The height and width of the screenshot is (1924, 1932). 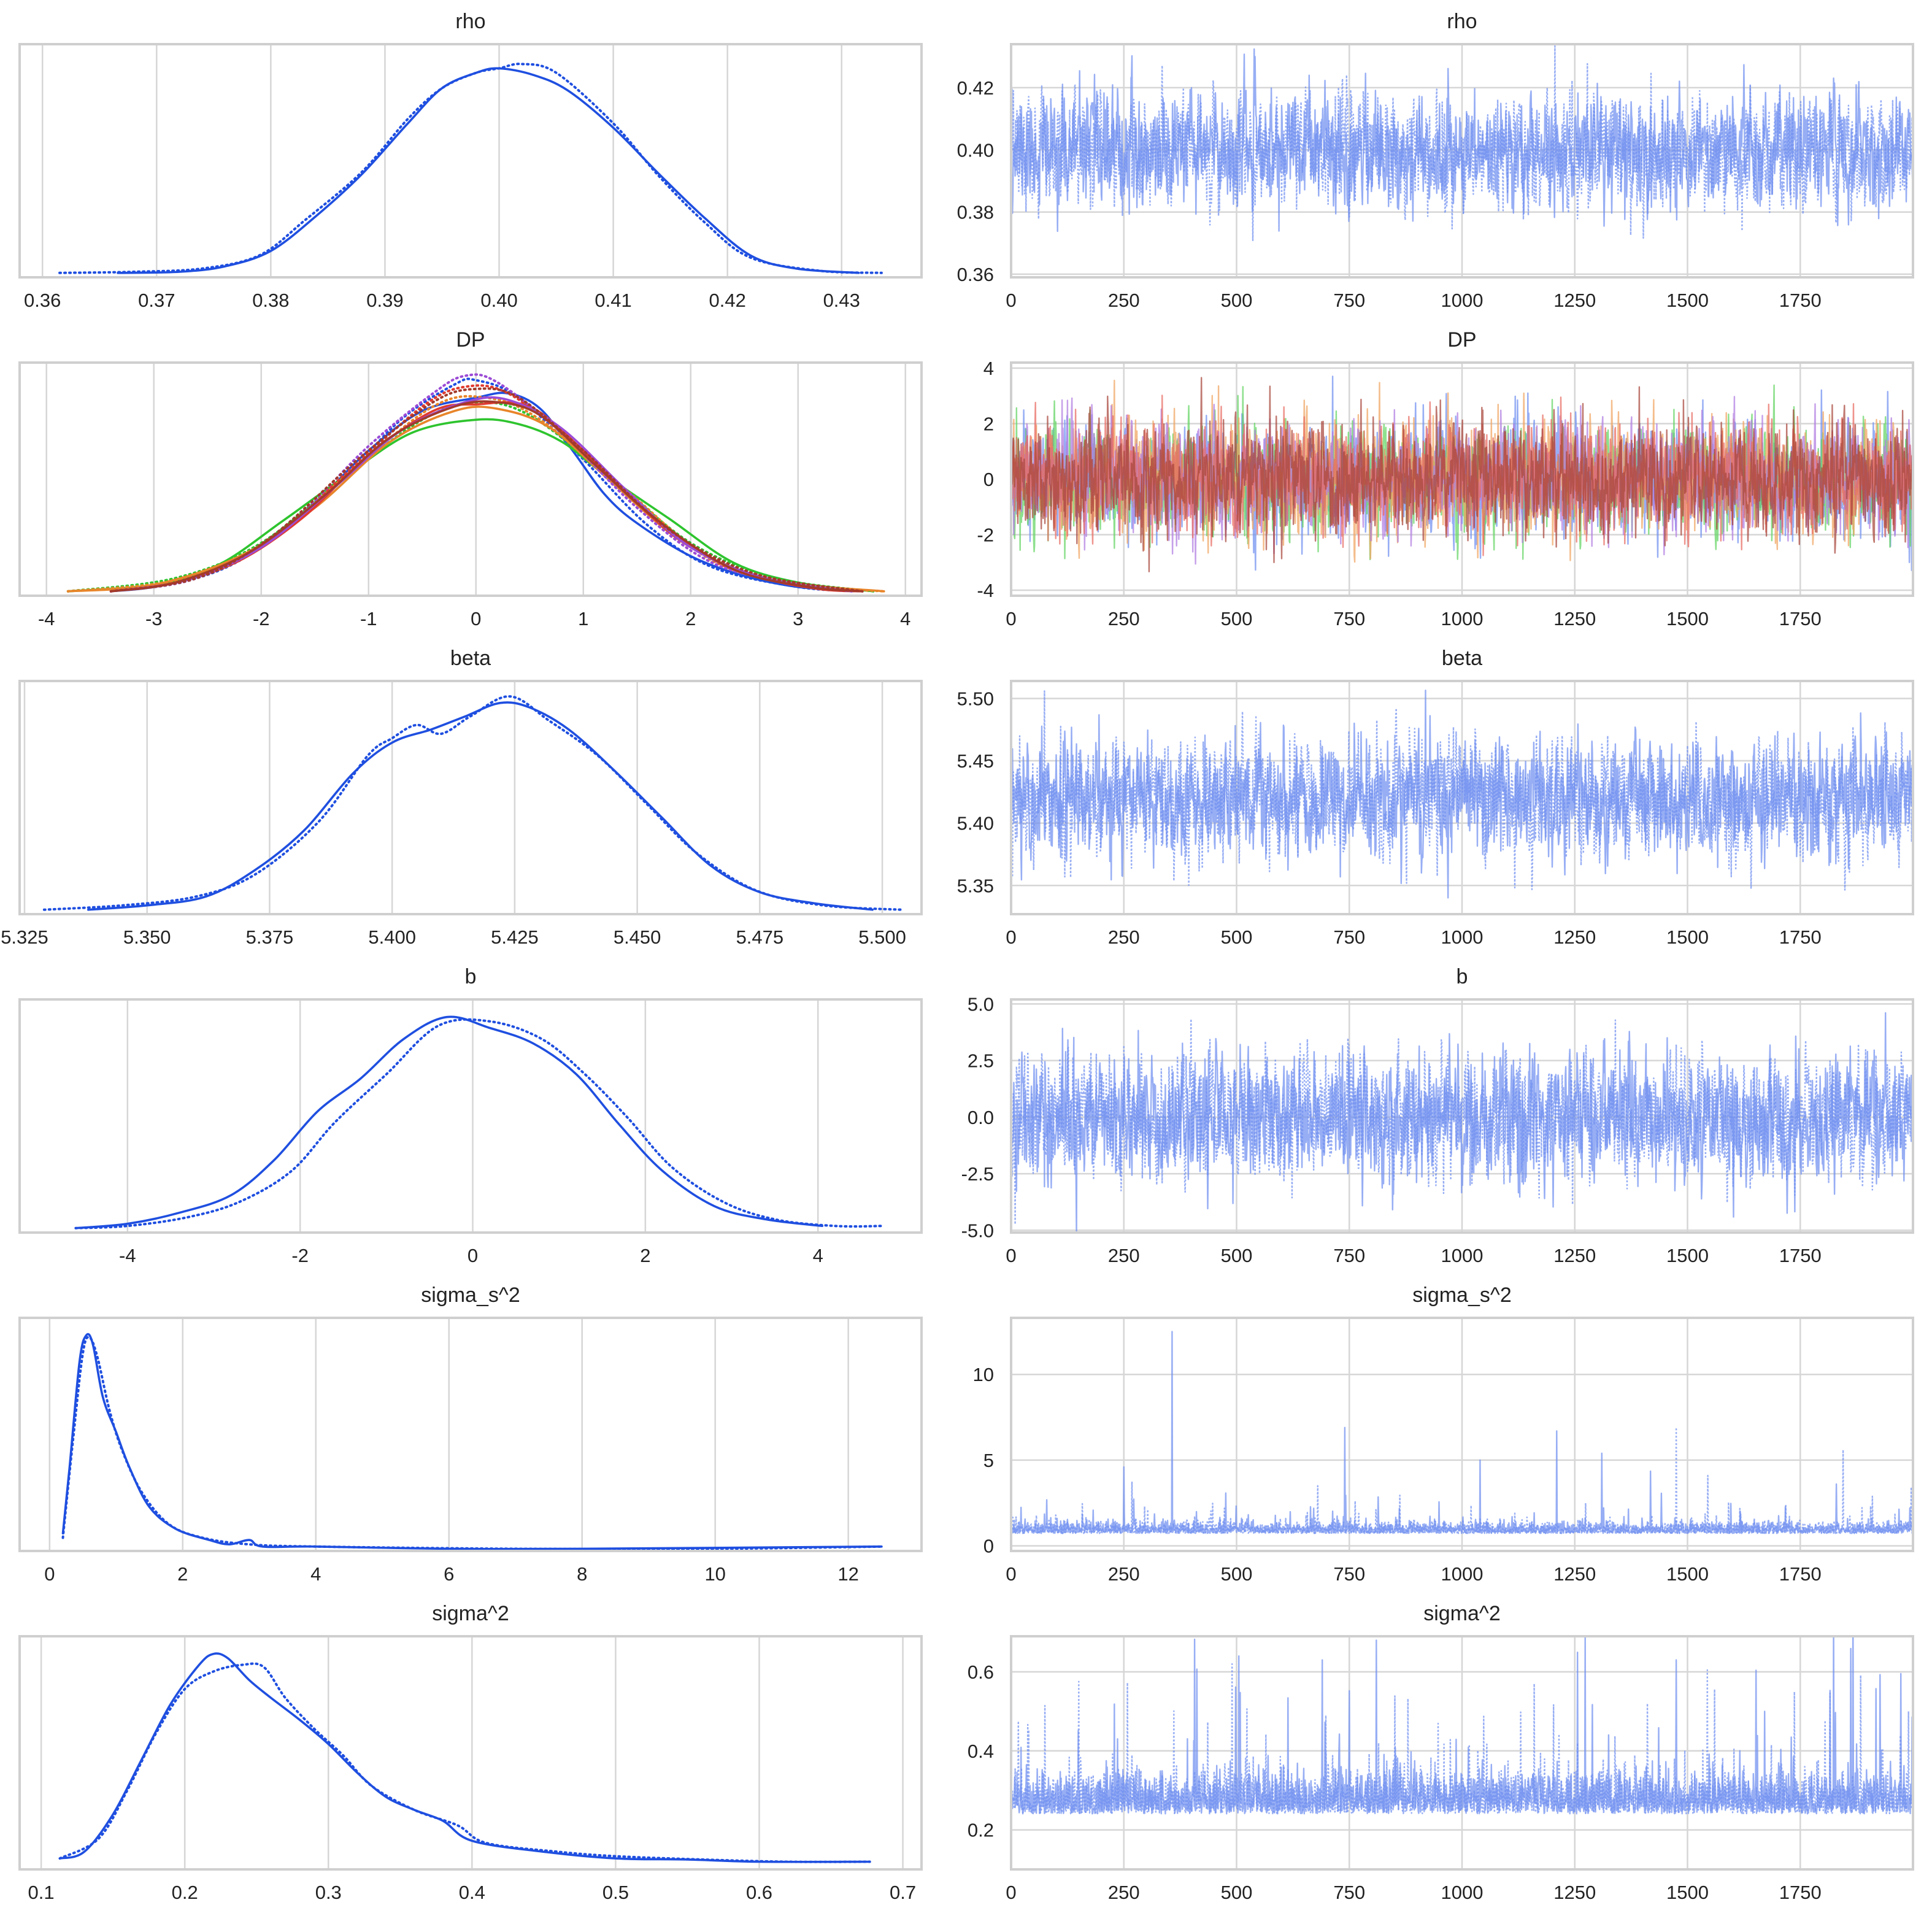 What do you see at coordinates (582, 1574) in the screenshot?
I see `x-tick-label: 8` at bounding box center [582, 1574].